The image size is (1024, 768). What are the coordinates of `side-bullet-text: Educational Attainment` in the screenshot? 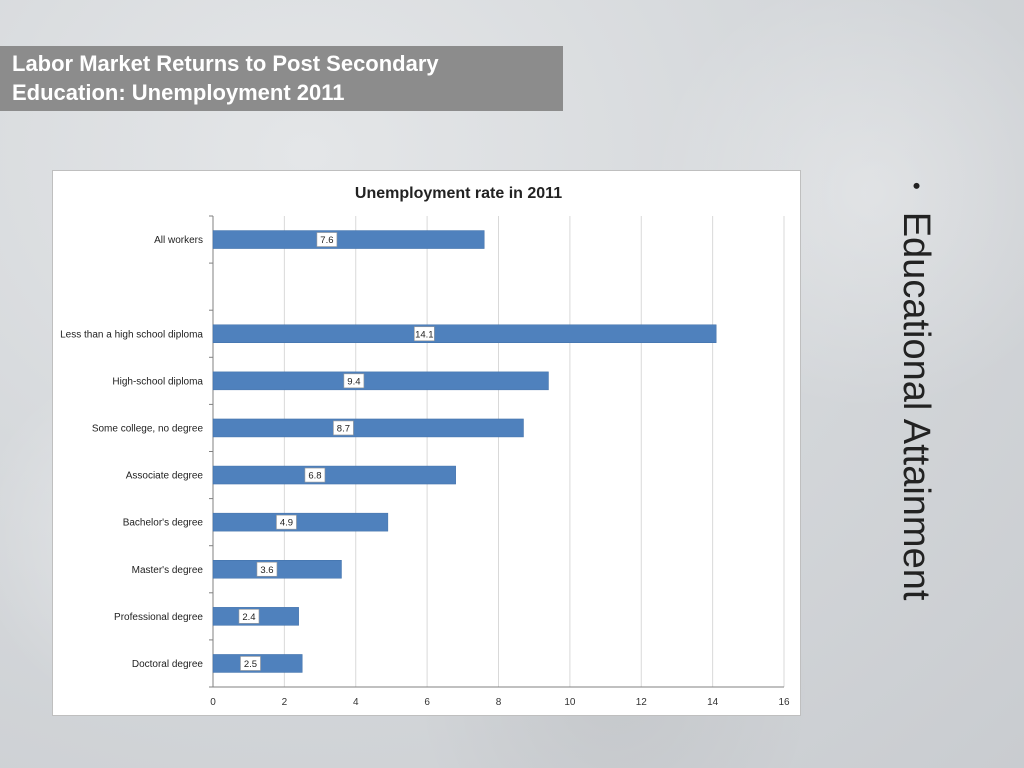 It's located at (916, 406).